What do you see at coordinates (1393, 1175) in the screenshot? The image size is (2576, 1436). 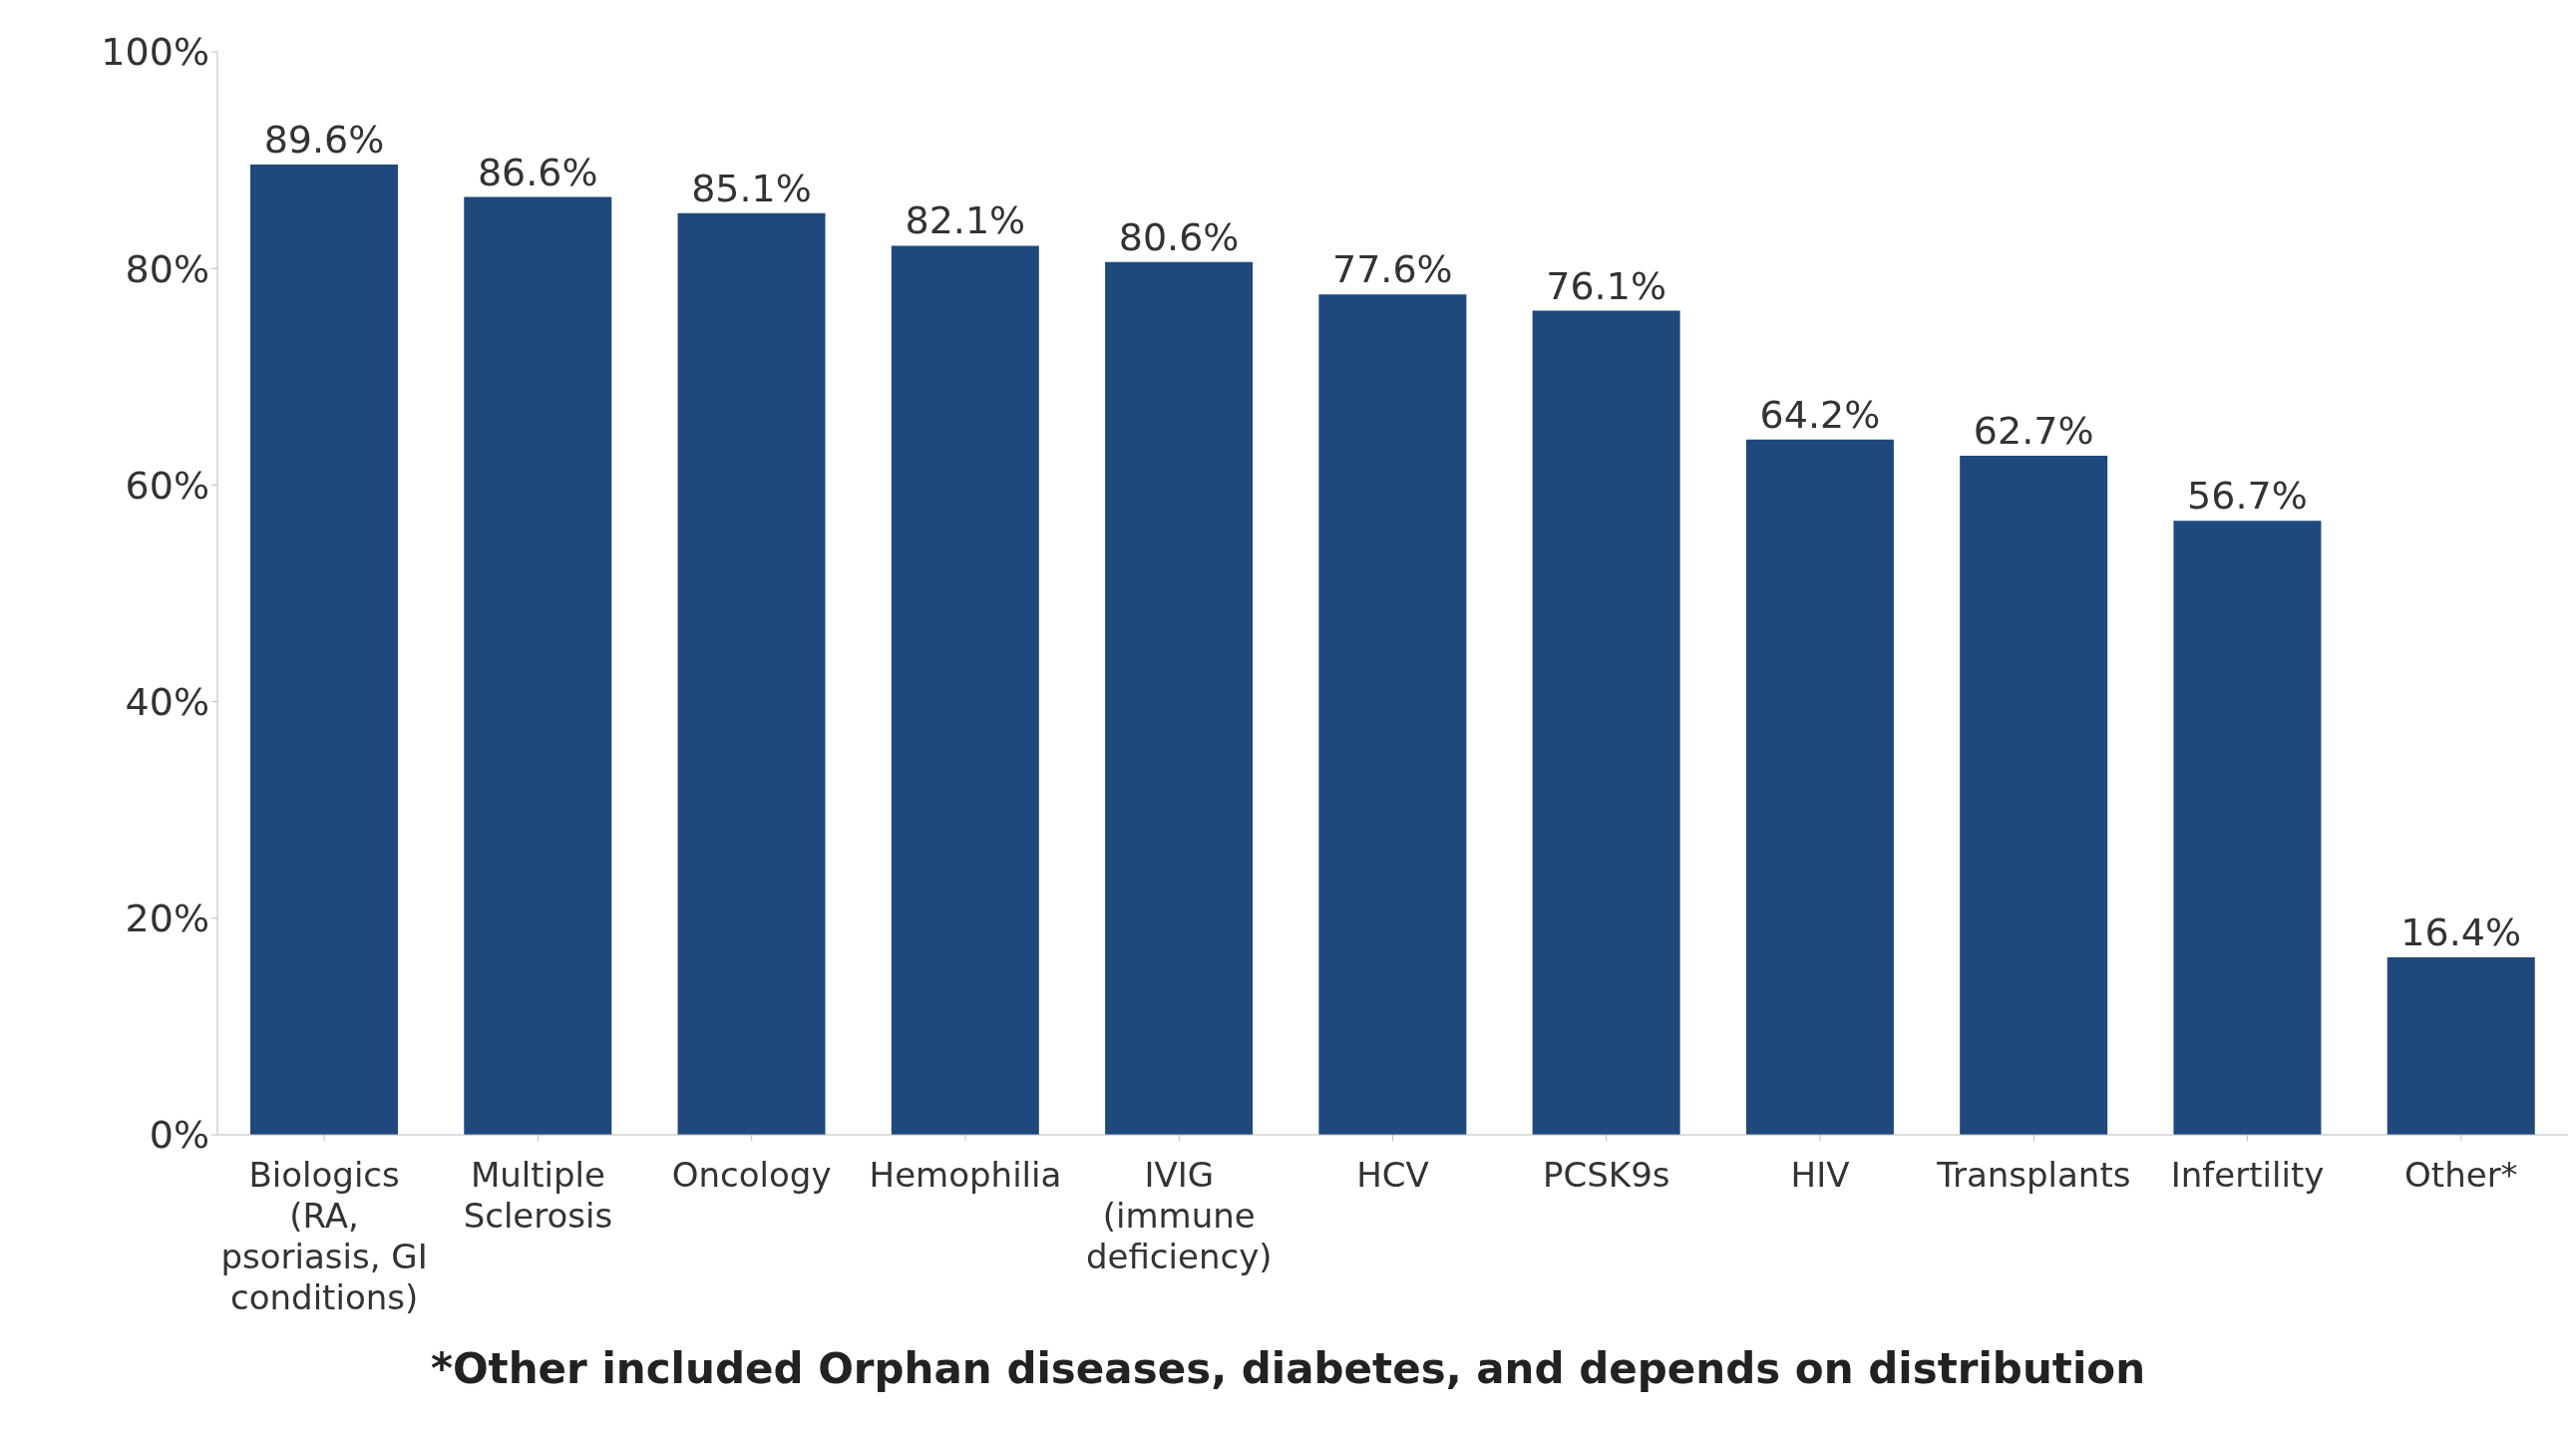 I see `x-tick-label: HCV` at bounding box center [1393, 1175].